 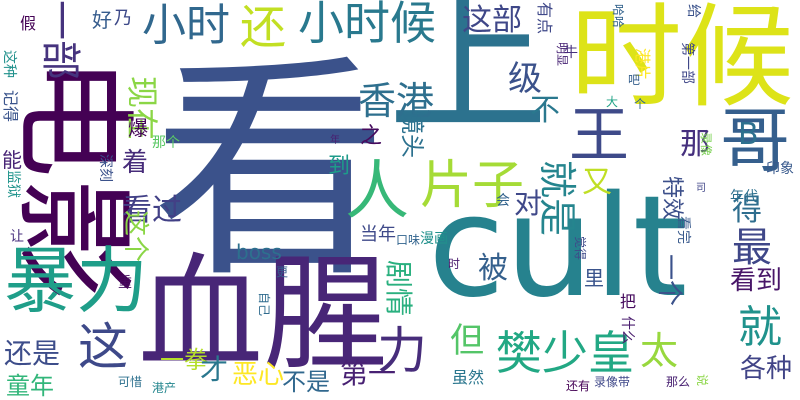 What do you see at coordinates (28, 23) in the screenshot?
I see `word: 假` at bounding box center [28, 23].